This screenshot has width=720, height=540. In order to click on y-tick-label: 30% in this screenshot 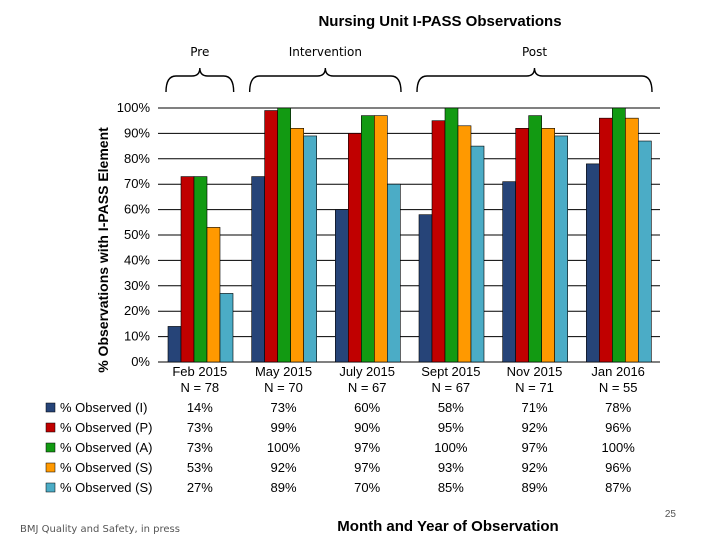, I will do `click(137, 285)`.